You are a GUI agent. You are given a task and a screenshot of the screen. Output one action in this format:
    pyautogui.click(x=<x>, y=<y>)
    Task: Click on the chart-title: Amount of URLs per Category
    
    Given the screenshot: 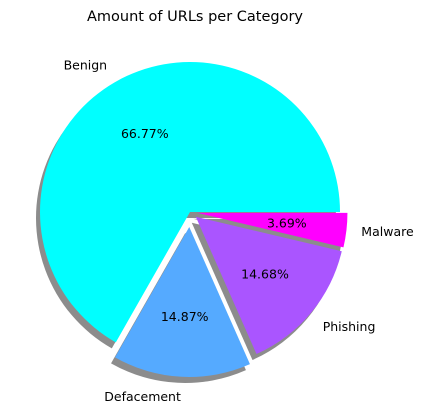 What is the action you would take?
    pyautogui.click(x=195, y=17)
    